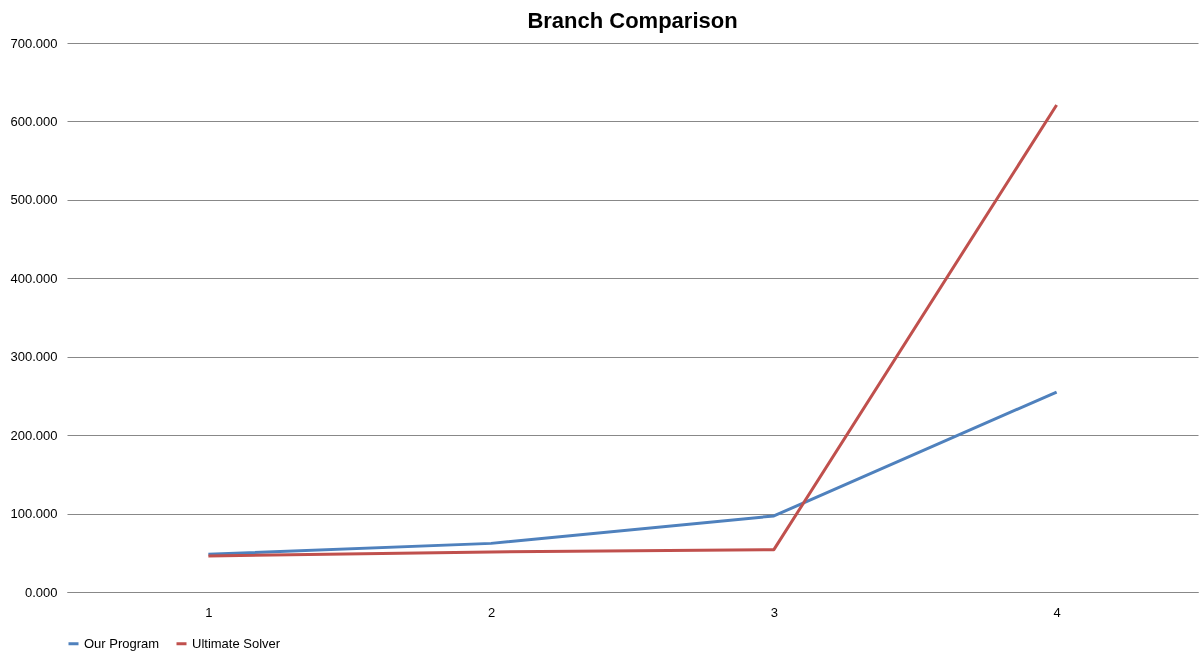 This screenshot has height=661, width=1203. Describe the element at coordinates (41, 592) in the screenshot. I see `y-tick-label: 0.000` at that location.